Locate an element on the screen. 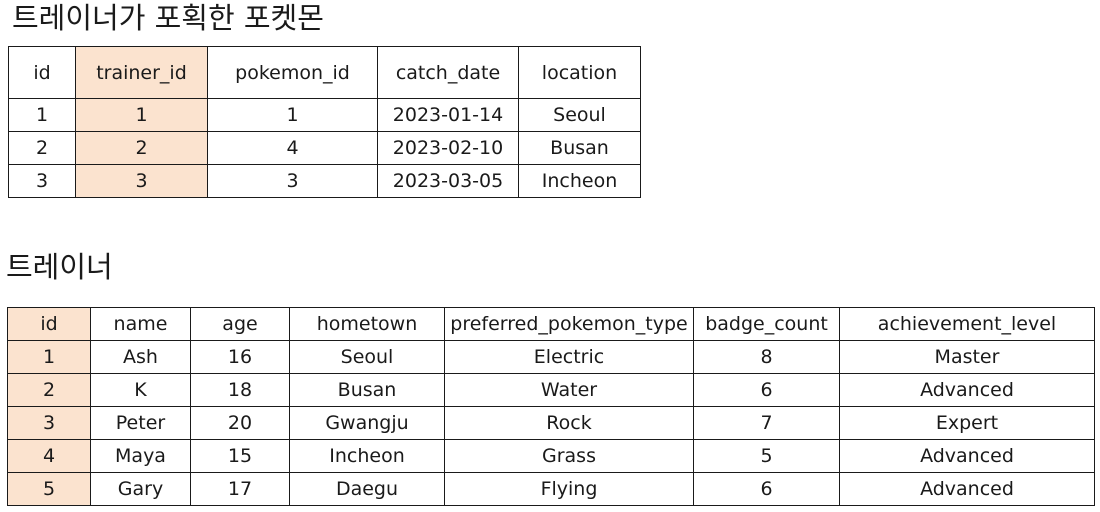 The image size is (1100, 512). cell-name: Ash is located at coordinates (140, 357).